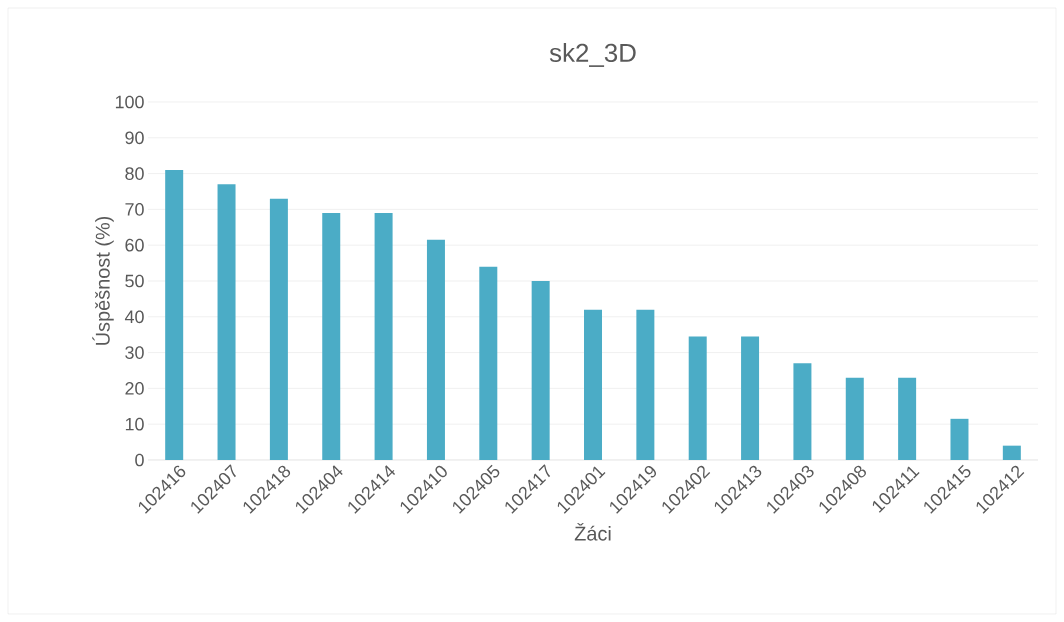 This screenshot has height=622, width=1064. What do you see at coordinates (592, 55) in the screenshot?
I see `chart-title: sk2_3D` at bounding box center [592, 55].